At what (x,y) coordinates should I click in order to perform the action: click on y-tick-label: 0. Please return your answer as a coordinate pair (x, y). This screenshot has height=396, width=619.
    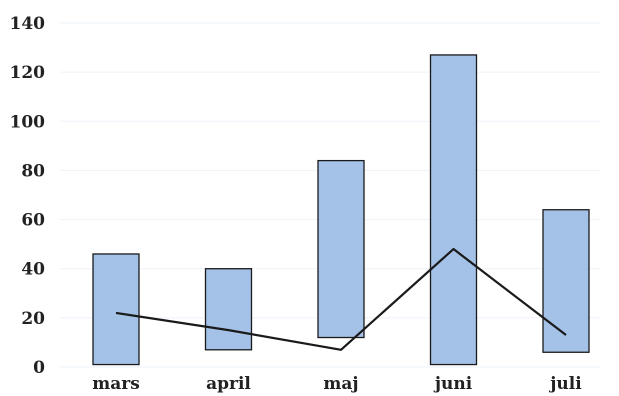
    Looking at the image, I should click on (39, 368).